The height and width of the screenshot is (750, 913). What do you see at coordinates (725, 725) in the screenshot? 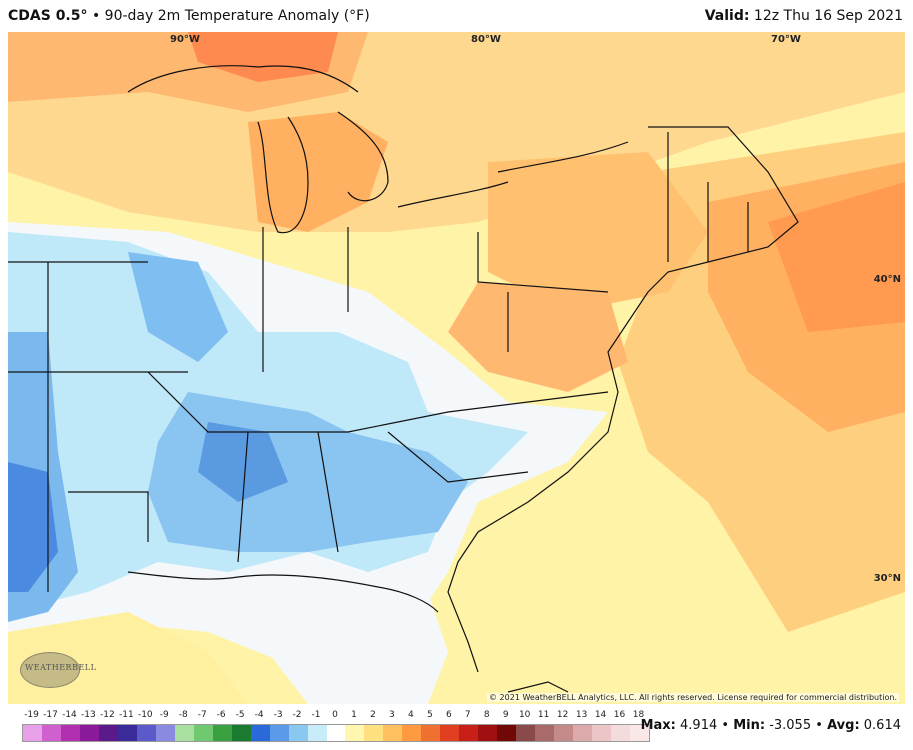
I see `stats-sep: •` at bounding box center [725, 725].